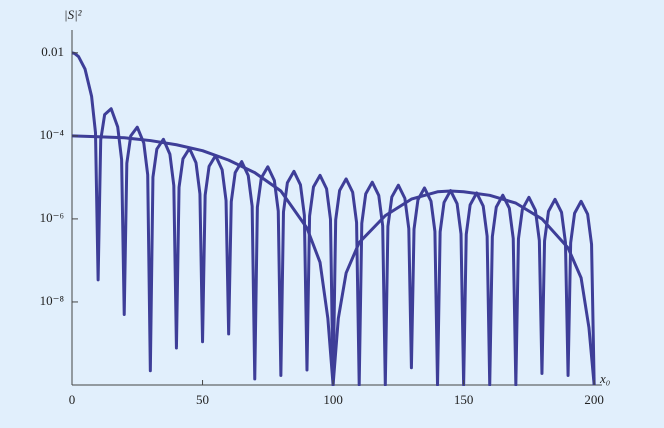 The image size is (664, 428). Describe the element at coordinates (52, 217) in the screenshot. I see `y-tick-label: 10⁻⁶` at that location.